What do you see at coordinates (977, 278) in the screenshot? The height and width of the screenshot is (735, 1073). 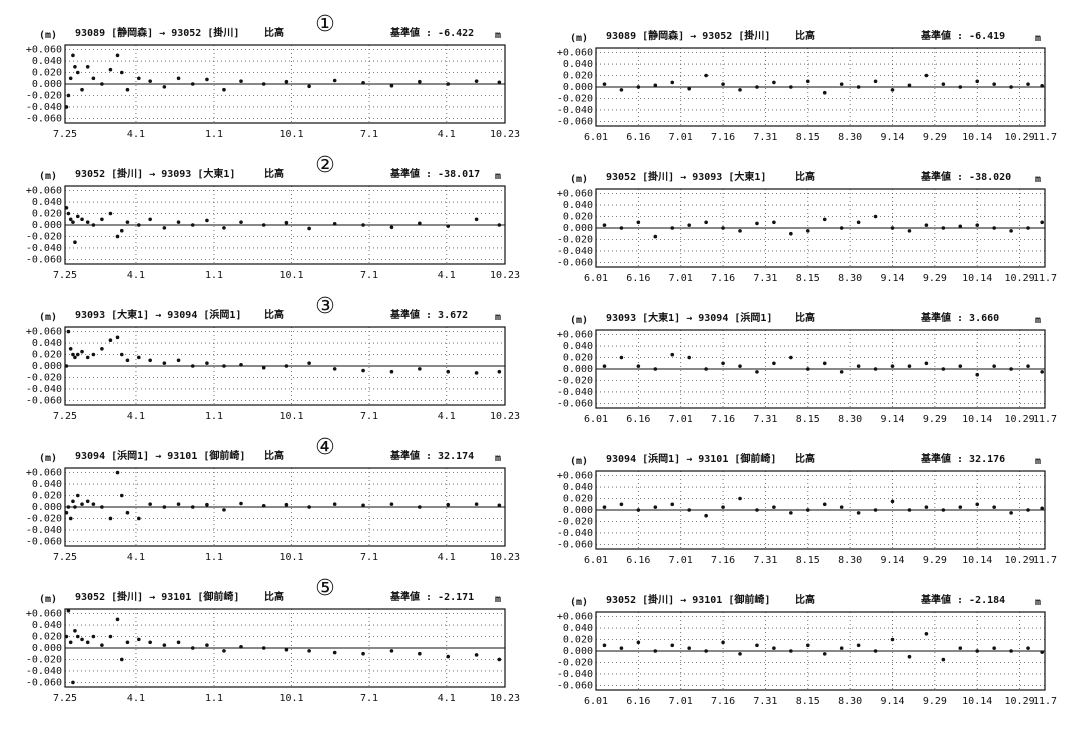 I see `x-tick-label: 10.14` at bounding box center [977, 278].